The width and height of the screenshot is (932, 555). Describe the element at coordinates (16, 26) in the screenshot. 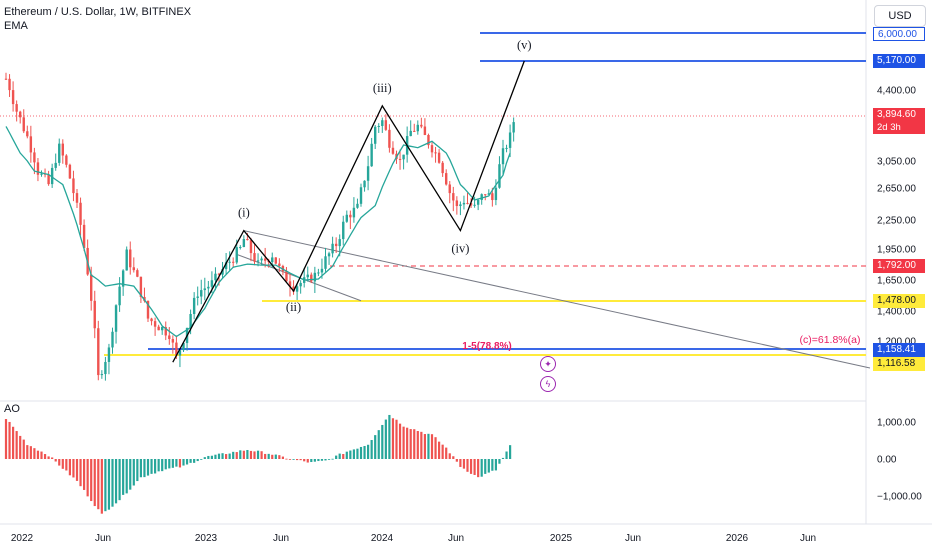

I see `ema-legend: EMA` at that location.